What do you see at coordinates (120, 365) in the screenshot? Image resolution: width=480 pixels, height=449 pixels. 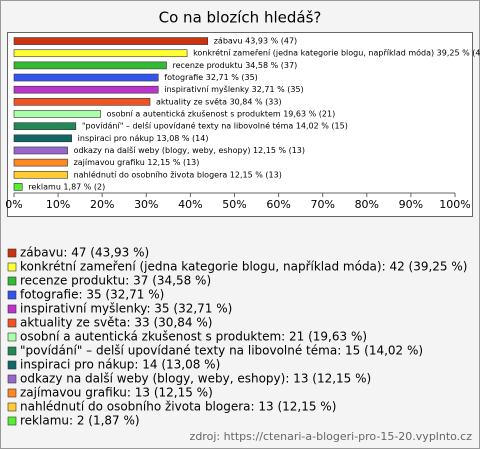 I see `legend-label: inspiraci pro nákup: 14 (13,08 %)` at bounding box center [120, 365].